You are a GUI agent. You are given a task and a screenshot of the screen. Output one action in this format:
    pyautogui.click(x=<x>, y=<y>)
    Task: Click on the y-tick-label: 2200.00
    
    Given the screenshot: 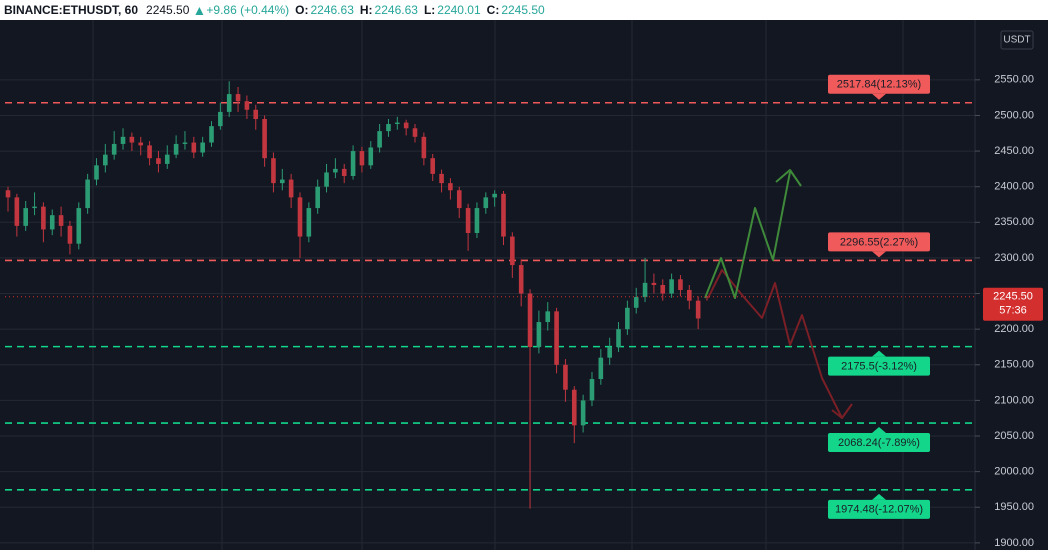 What is the action you would take?
    pyautogui.click(x=1014, y=329)
    